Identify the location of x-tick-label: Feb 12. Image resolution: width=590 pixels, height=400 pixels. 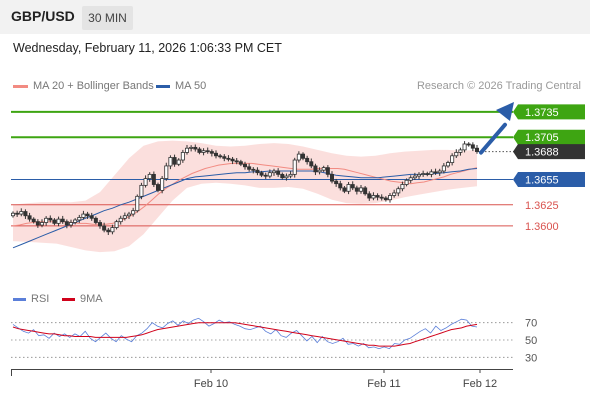
(480, 384).